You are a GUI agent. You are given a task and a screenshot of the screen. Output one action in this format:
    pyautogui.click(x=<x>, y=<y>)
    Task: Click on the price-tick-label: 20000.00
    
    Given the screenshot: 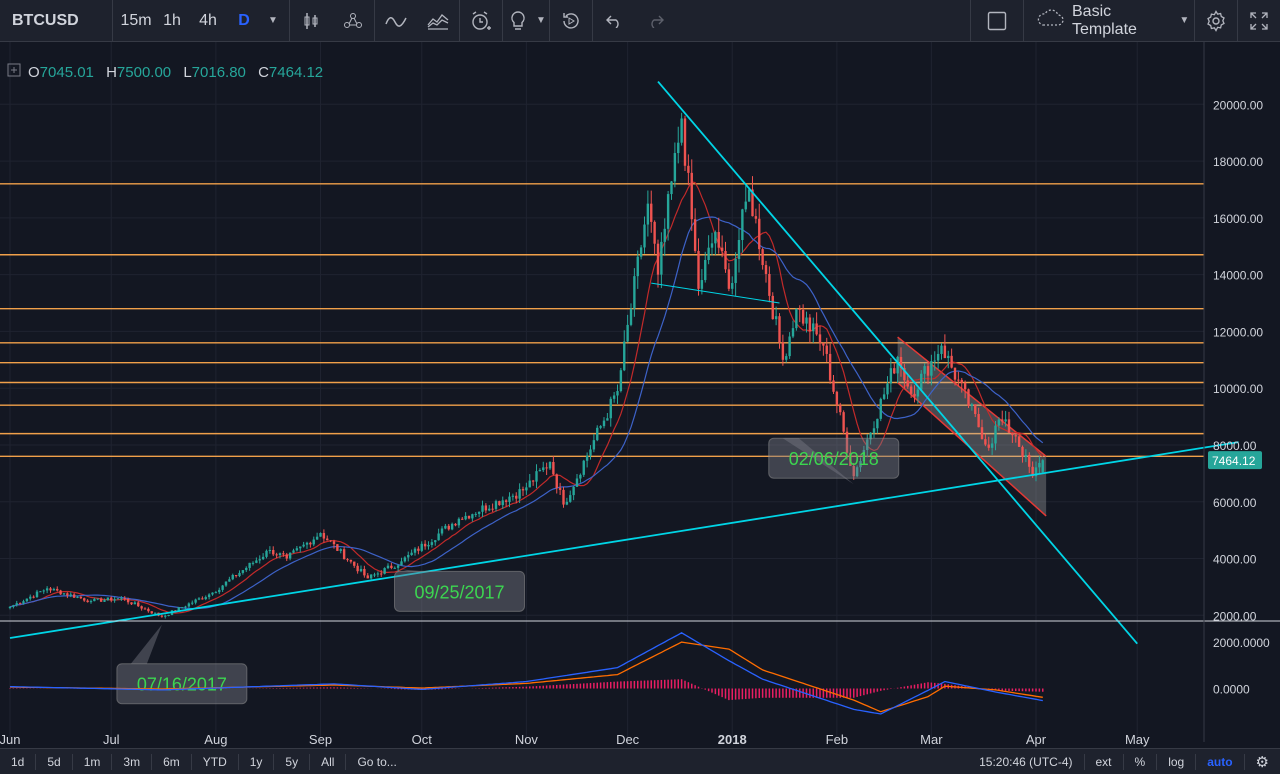 What is the action you would take?
    pyautogui.click(x=1238, y=105)
    